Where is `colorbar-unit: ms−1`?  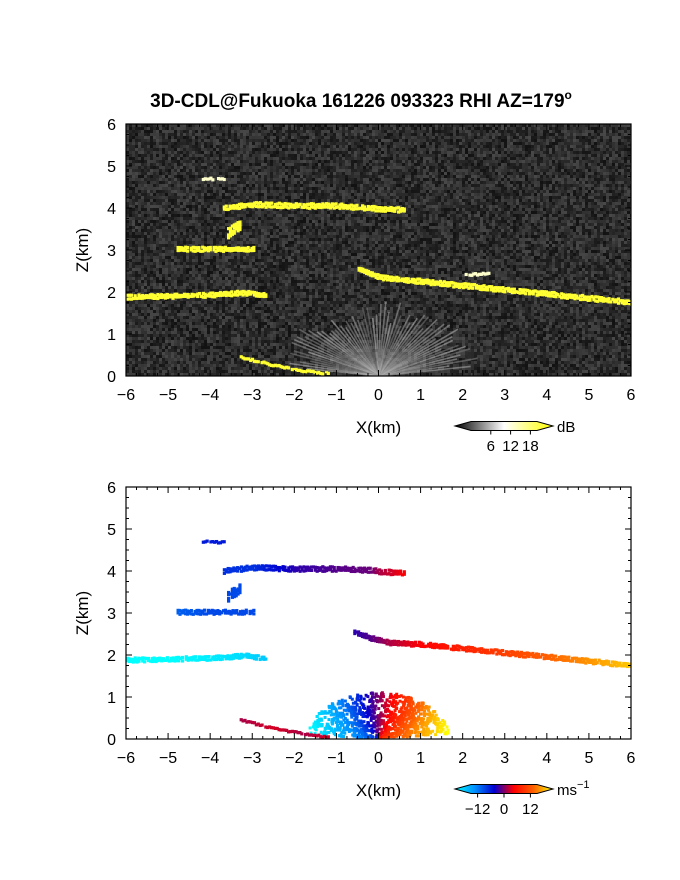
colorbar-unit: ms−1 is located at coordinates (573, 789).